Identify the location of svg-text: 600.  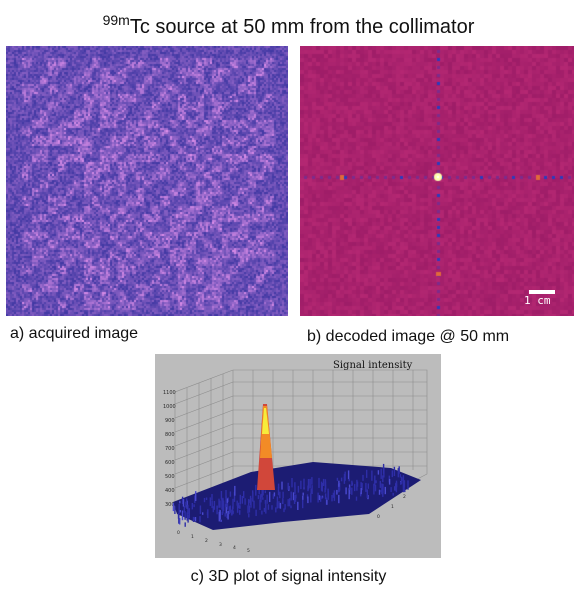
(170, 463).